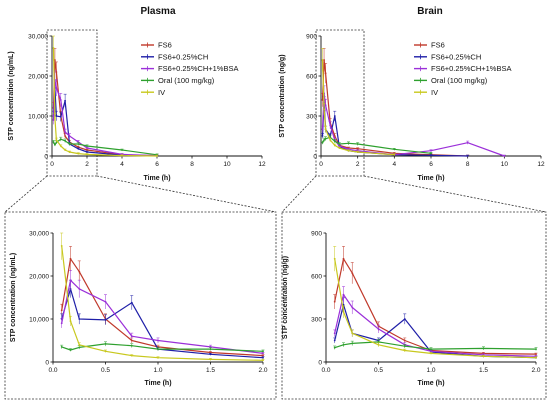  I want to click on plasma-main-series-fs6-0-25-ch-1-bsa, so click(105, 113).